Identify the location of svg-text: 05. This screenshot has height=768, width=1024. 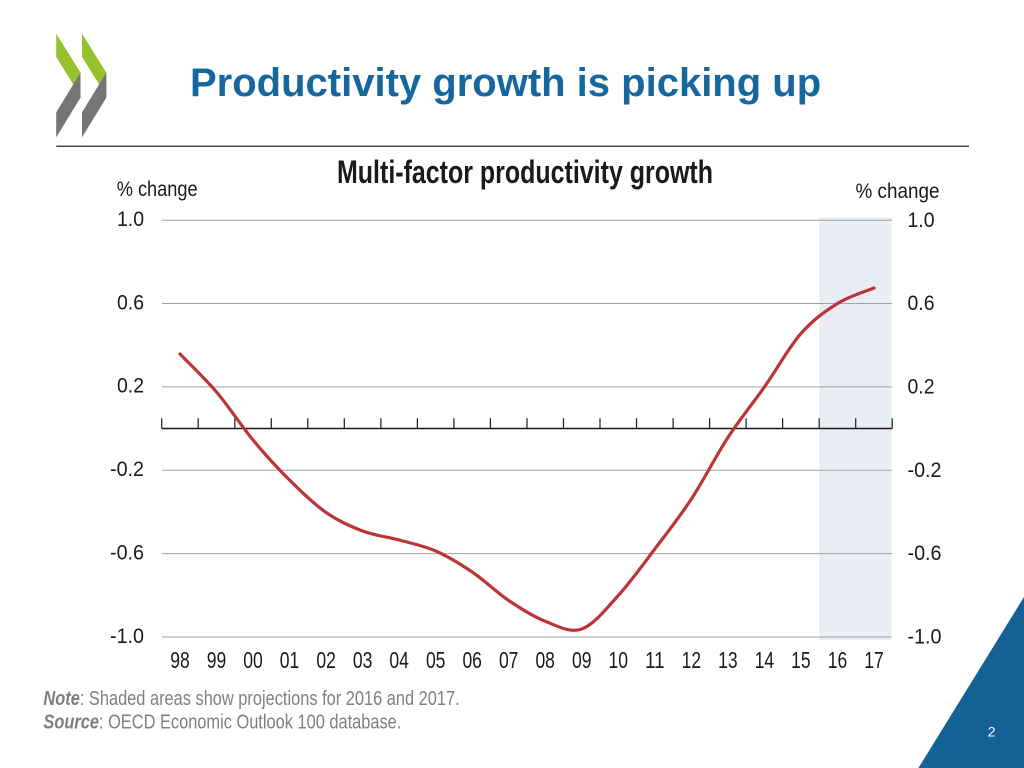
(436, 660).